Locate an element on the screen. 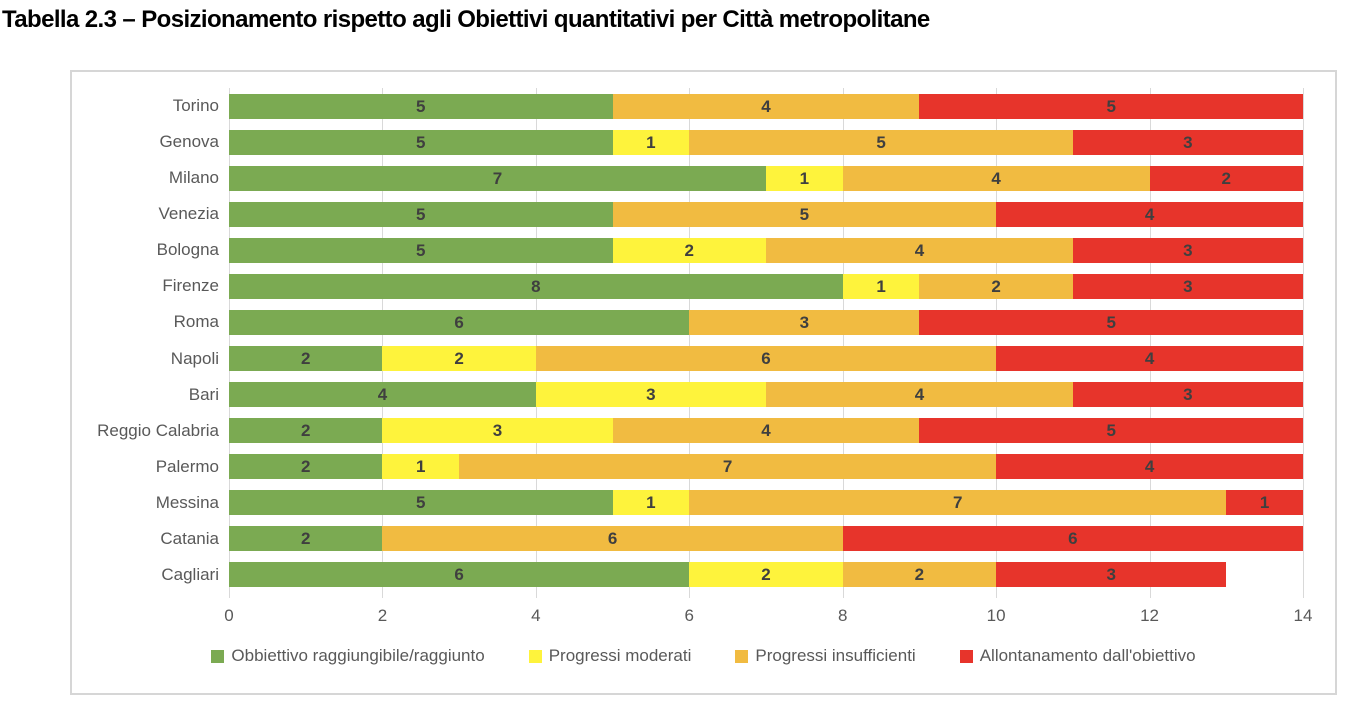 The image size is (1346, 714). bar-row: 2 6 6 is located at coordinates (766, 539).